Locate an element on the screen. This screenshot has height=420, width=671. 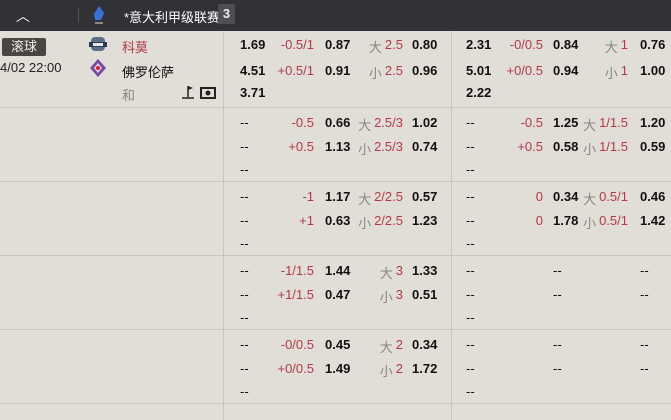
full-time-handicap-odds: 0.45 is located at coordinates (338, 344).